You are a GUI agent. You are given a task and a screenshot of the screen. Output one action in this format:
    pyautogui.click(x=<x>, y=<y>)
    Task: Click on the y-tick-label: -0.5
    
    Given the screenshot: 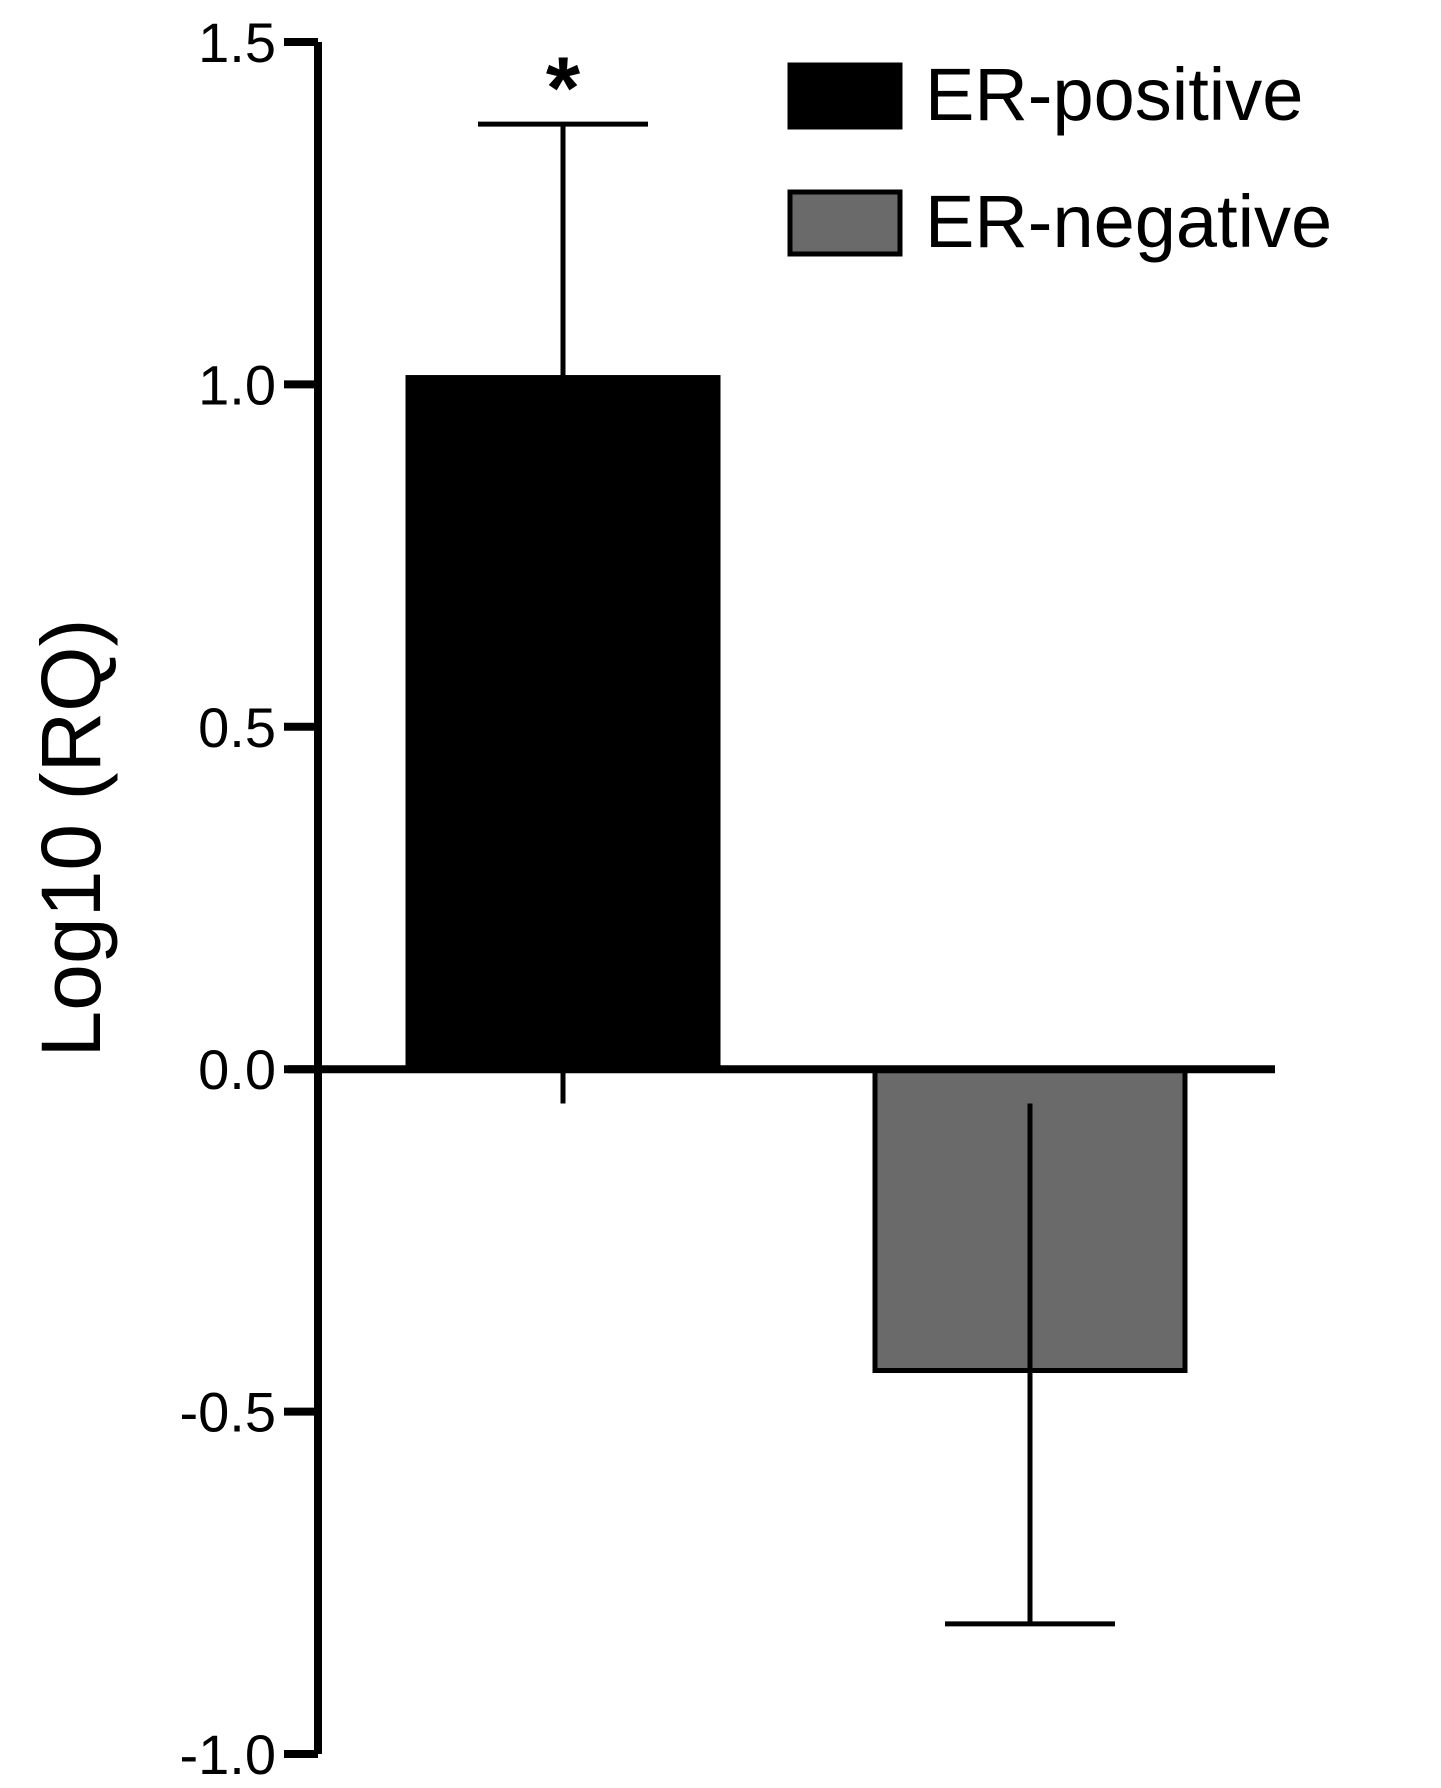 What is the action you would take?
    pyautogui.click(x=228, y=1412)
    